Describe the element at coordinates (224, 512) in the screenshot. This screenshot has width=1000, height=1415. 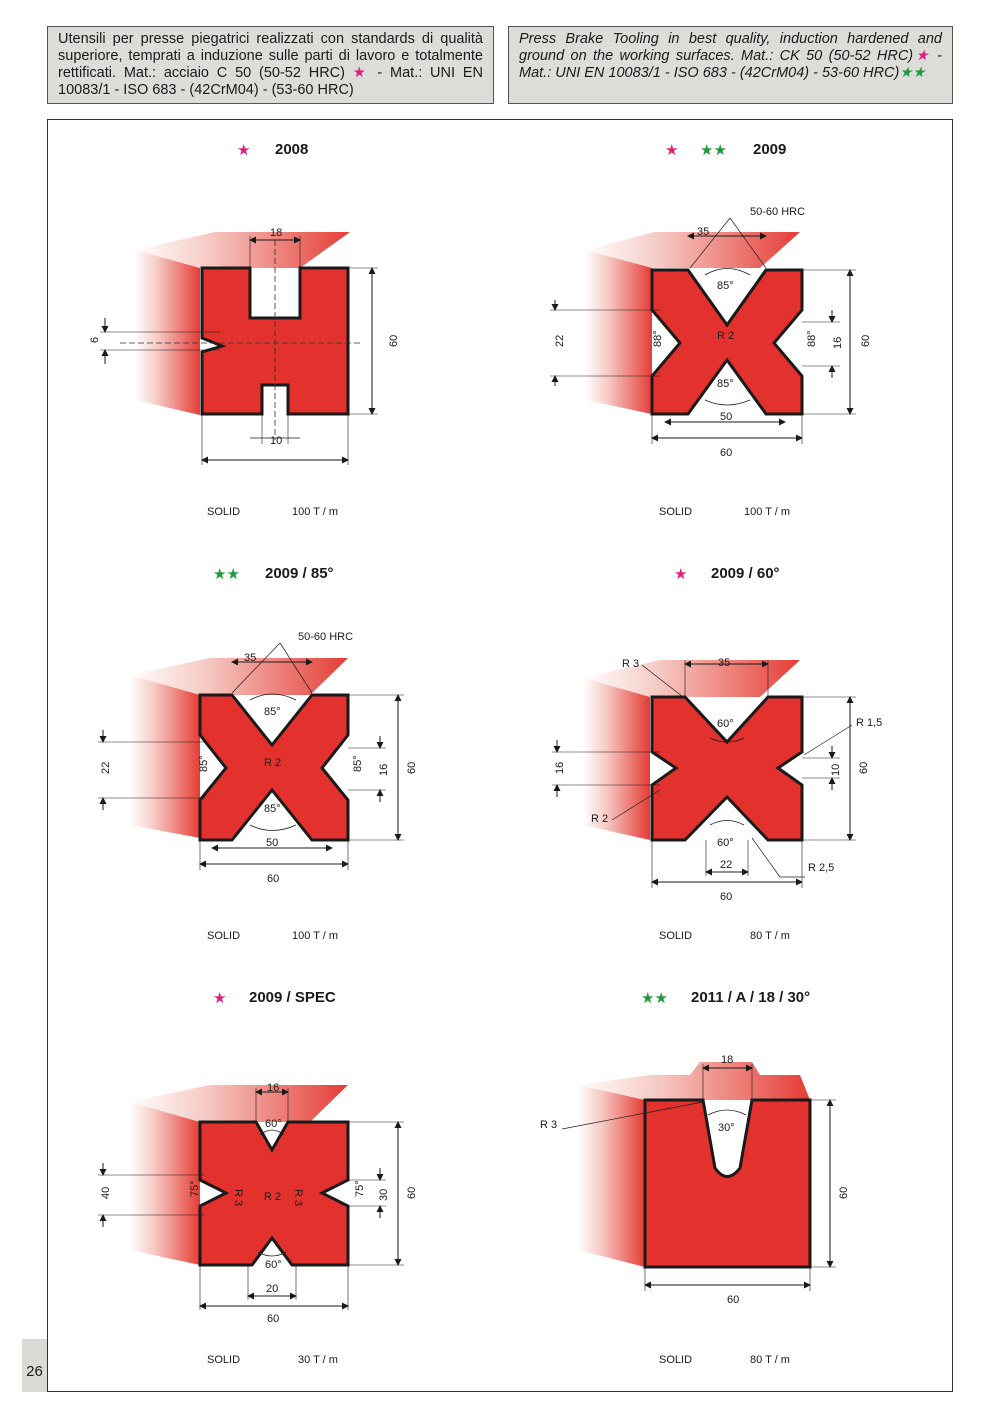
I see `tool-2008-type: SOLID` at that location.